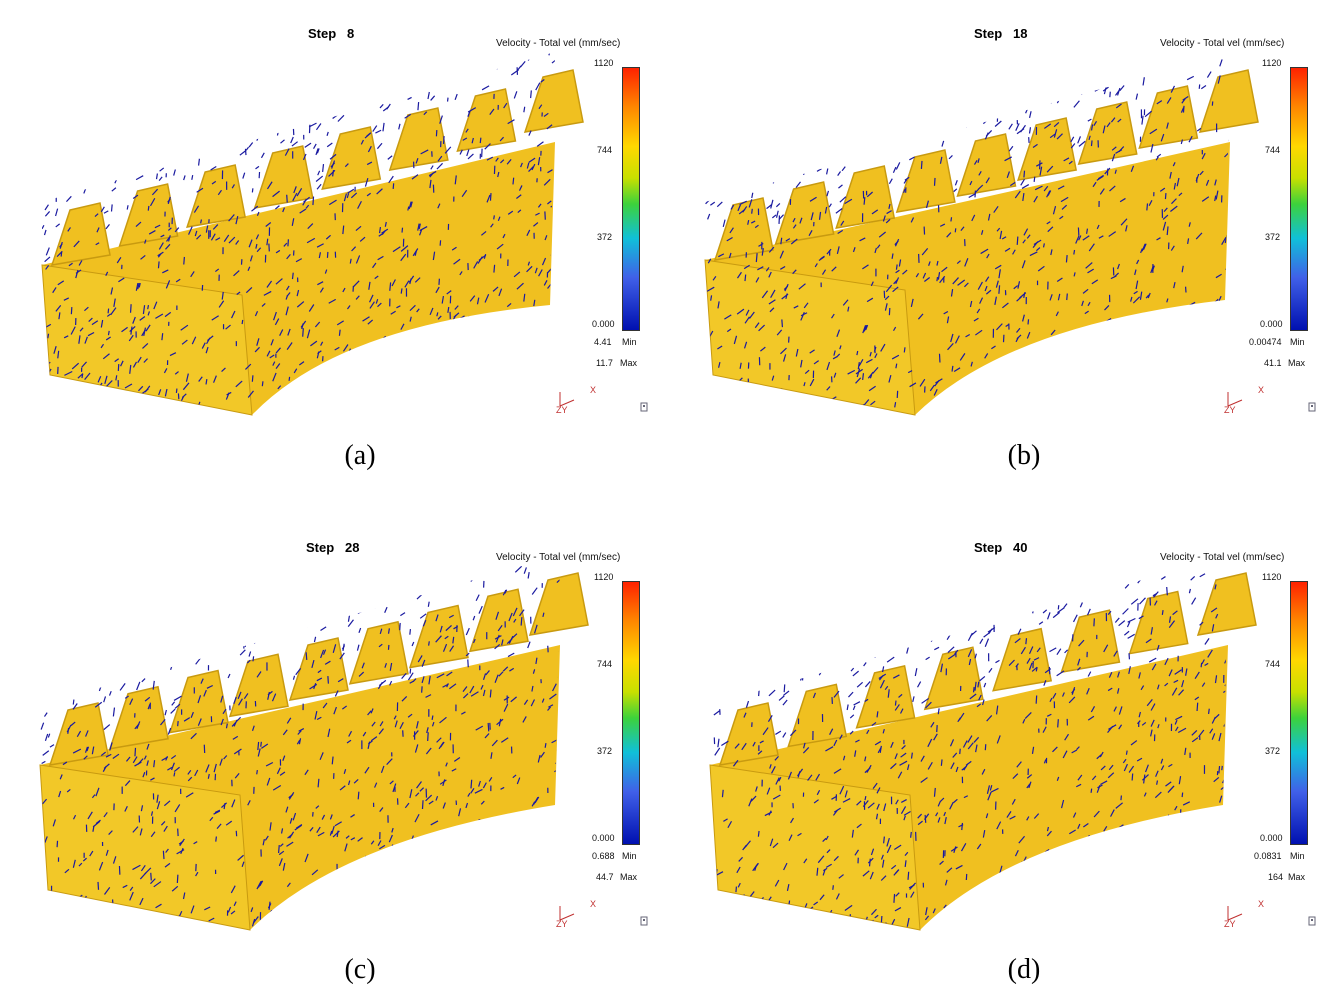 This screenshot has width=1336, height=995. What do you see at coordinates (1265, 342) in the screenshot?
I see `min-value: 0.00474` at bounding box center [1265, 342].